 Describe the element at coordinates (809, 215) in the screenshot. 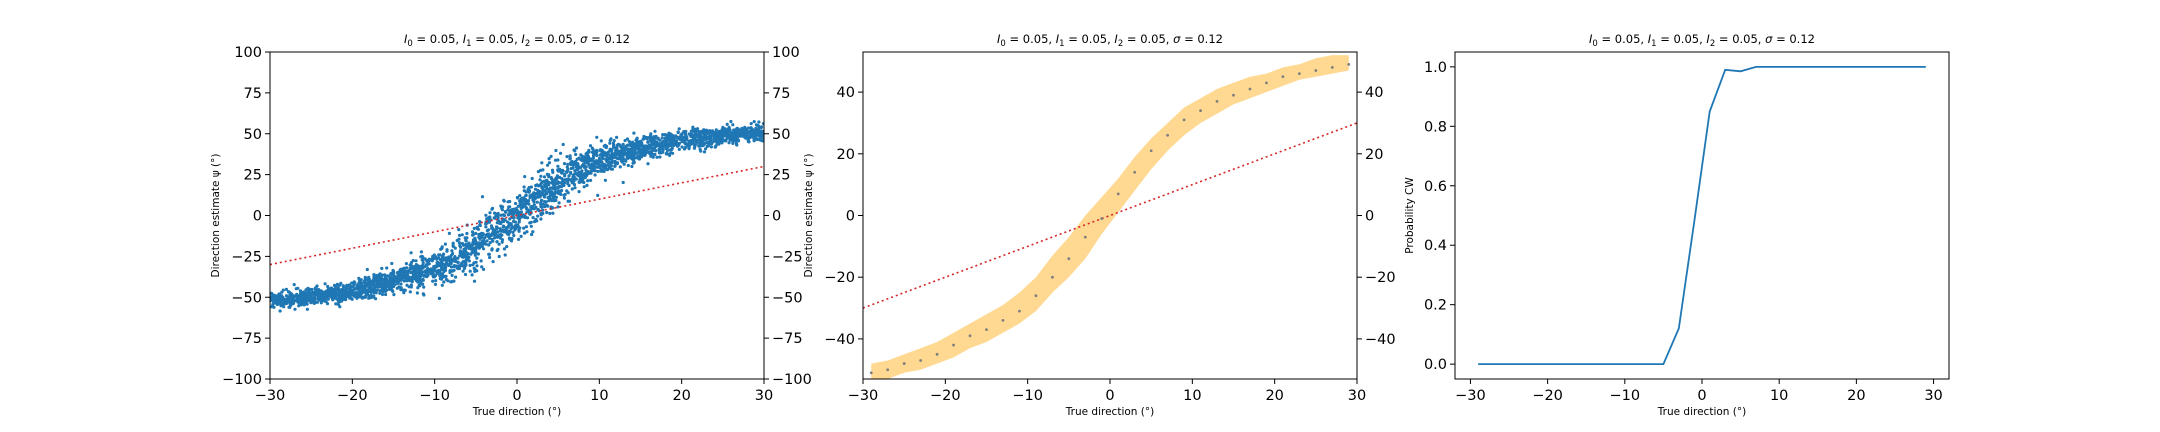

I see `y-axis-label: Direction estimate ψ (°)` at that location.